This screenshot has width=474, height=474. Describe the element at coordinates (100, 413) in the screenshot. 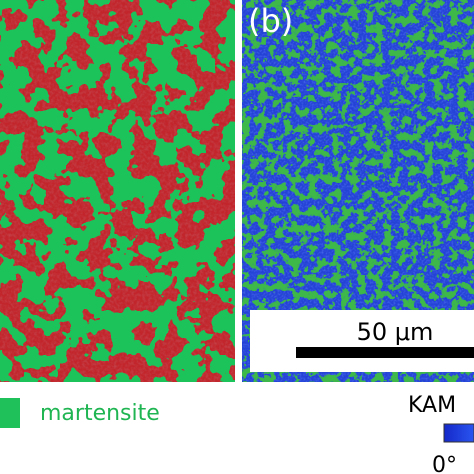

I see `legend-label: martensite` at that location.